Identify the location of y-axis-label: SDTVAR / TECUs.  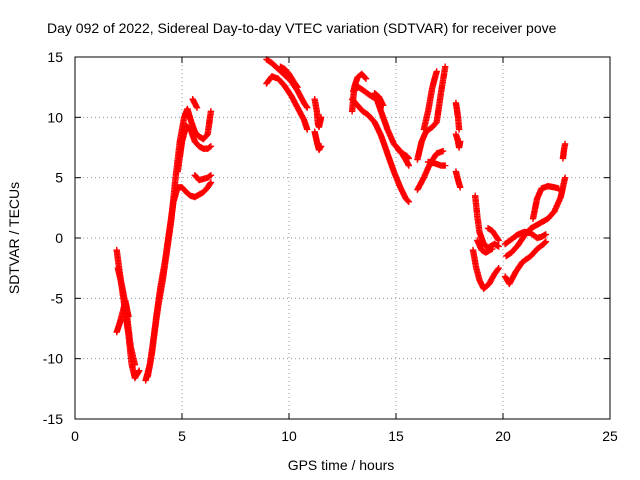
(14, 238).